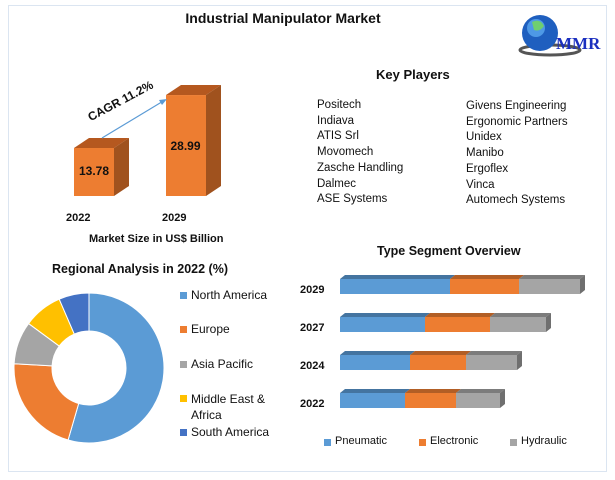 The image size is (615, 480). What do you see at coordinates (433, 391) in the screenshot?
I see `segment-top-electronic-2022` at bounding box center [433, 391].